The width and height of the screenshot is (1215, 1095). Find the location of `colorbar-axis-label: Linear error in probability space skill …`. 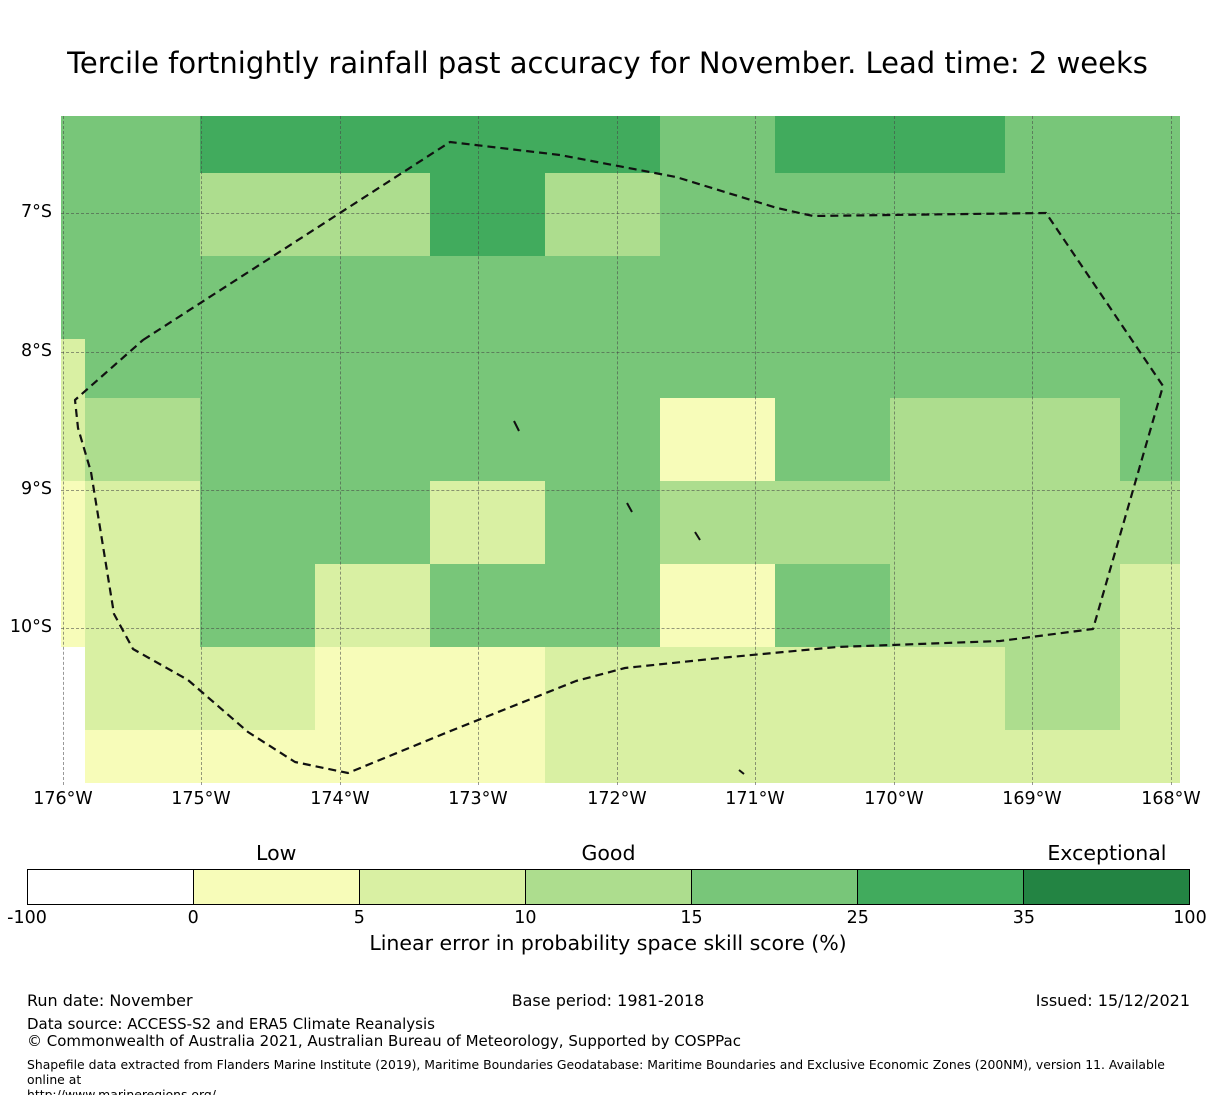

colorbar-axis-label: Linear error in probability space skill … is located at coordinates (608, 943).